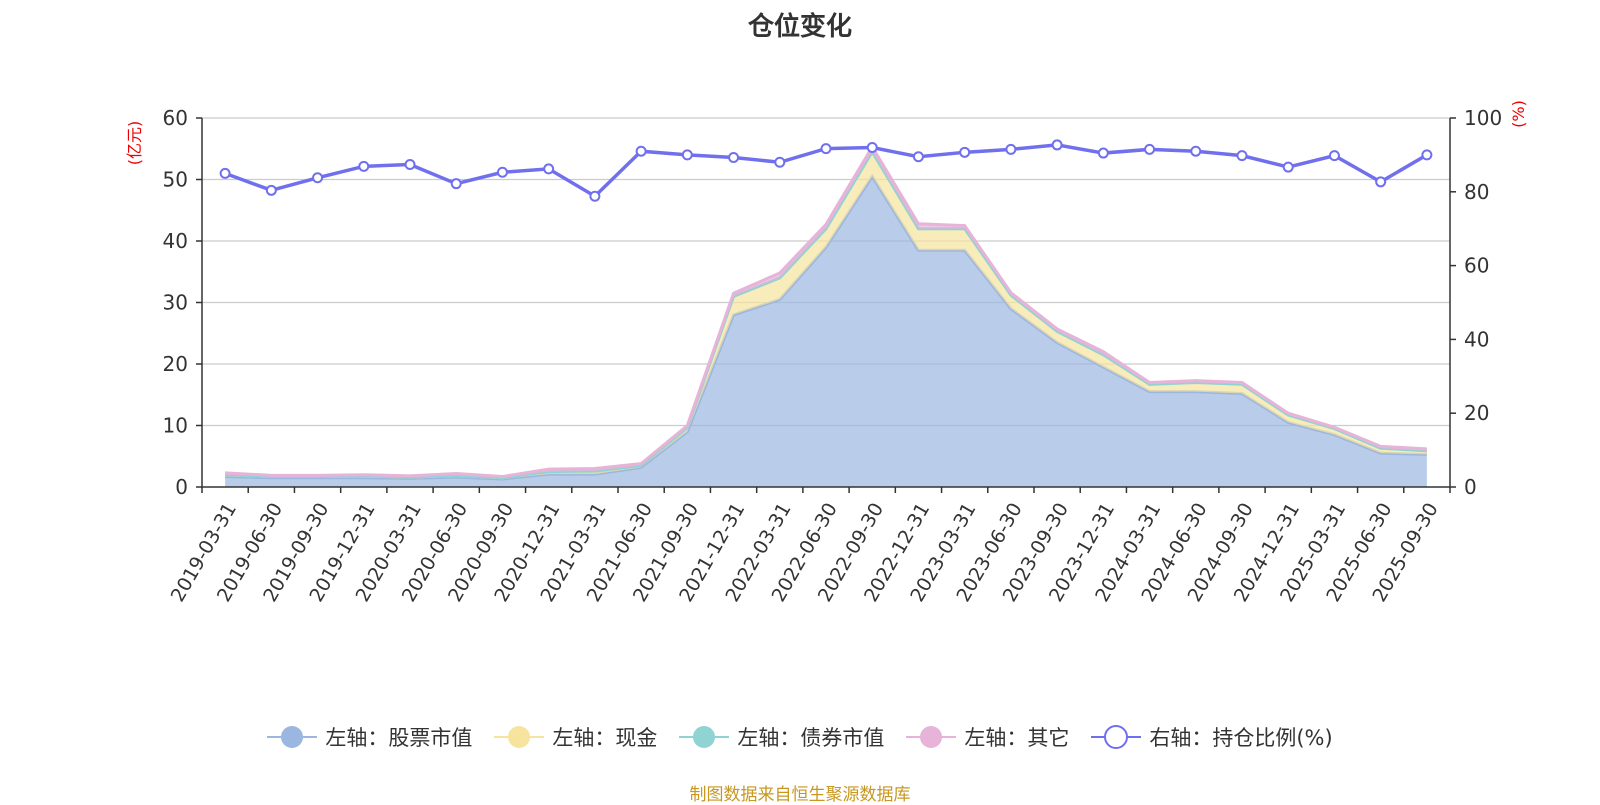  Describe the element at coordinates (826, 170) in the screenshot. I see `ratio-line-layer` at that location.